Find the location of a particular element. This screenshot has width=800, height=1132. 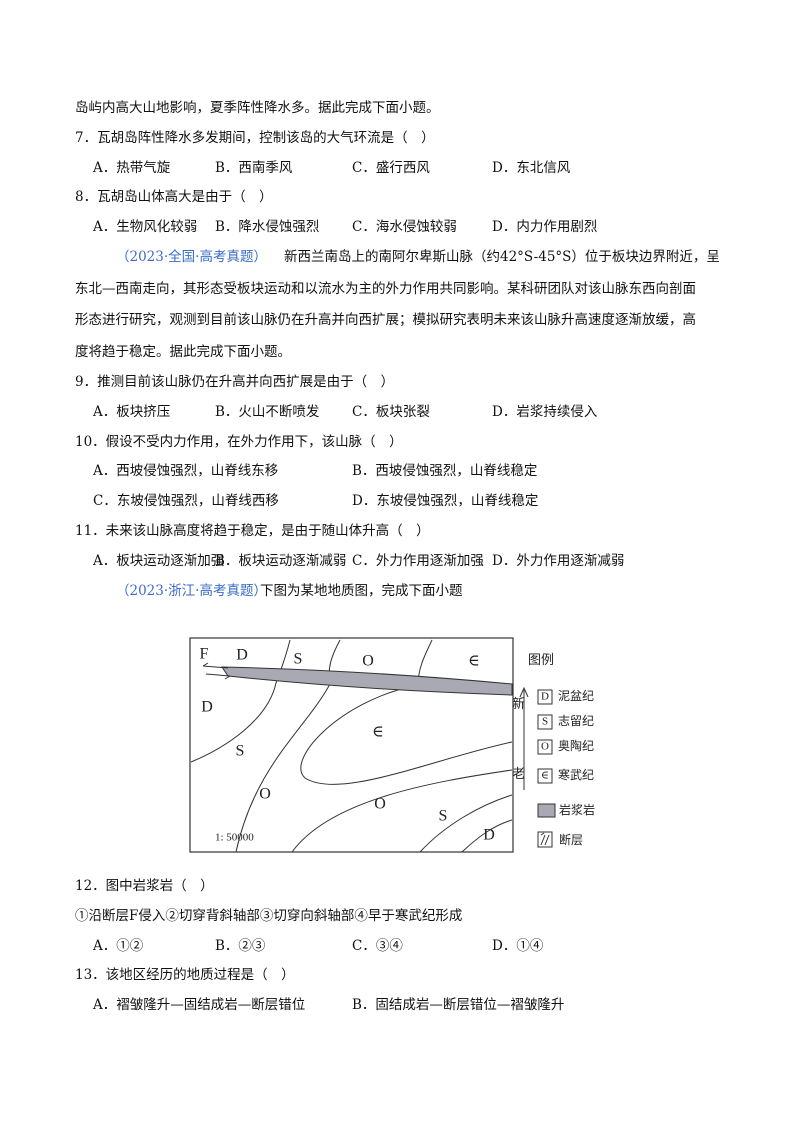

fault-arrow is located at coordinates (216, 671).